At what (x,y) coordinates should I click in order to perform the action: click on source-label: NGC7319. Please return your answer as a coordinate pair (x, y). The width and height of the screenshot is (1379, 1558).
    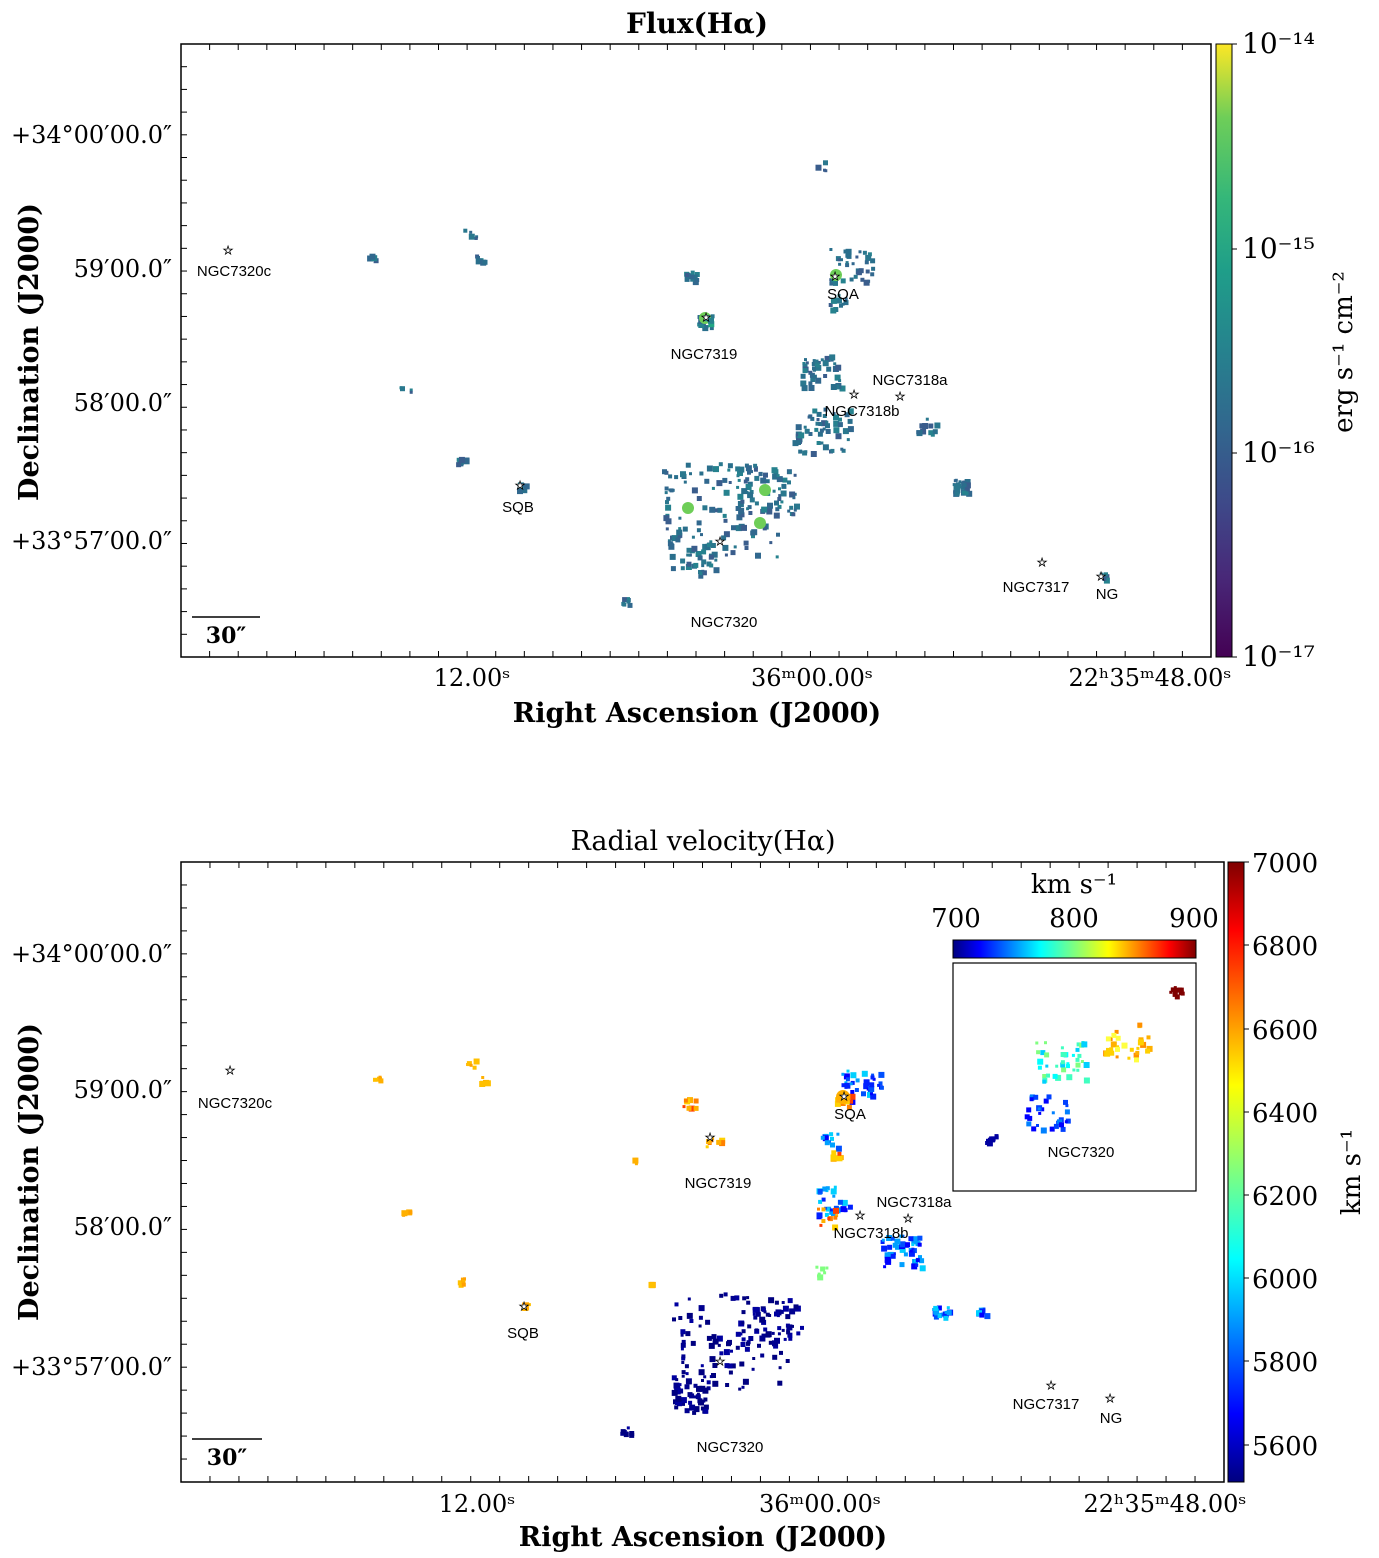
    Looking at the image, I should click on (704, 354).